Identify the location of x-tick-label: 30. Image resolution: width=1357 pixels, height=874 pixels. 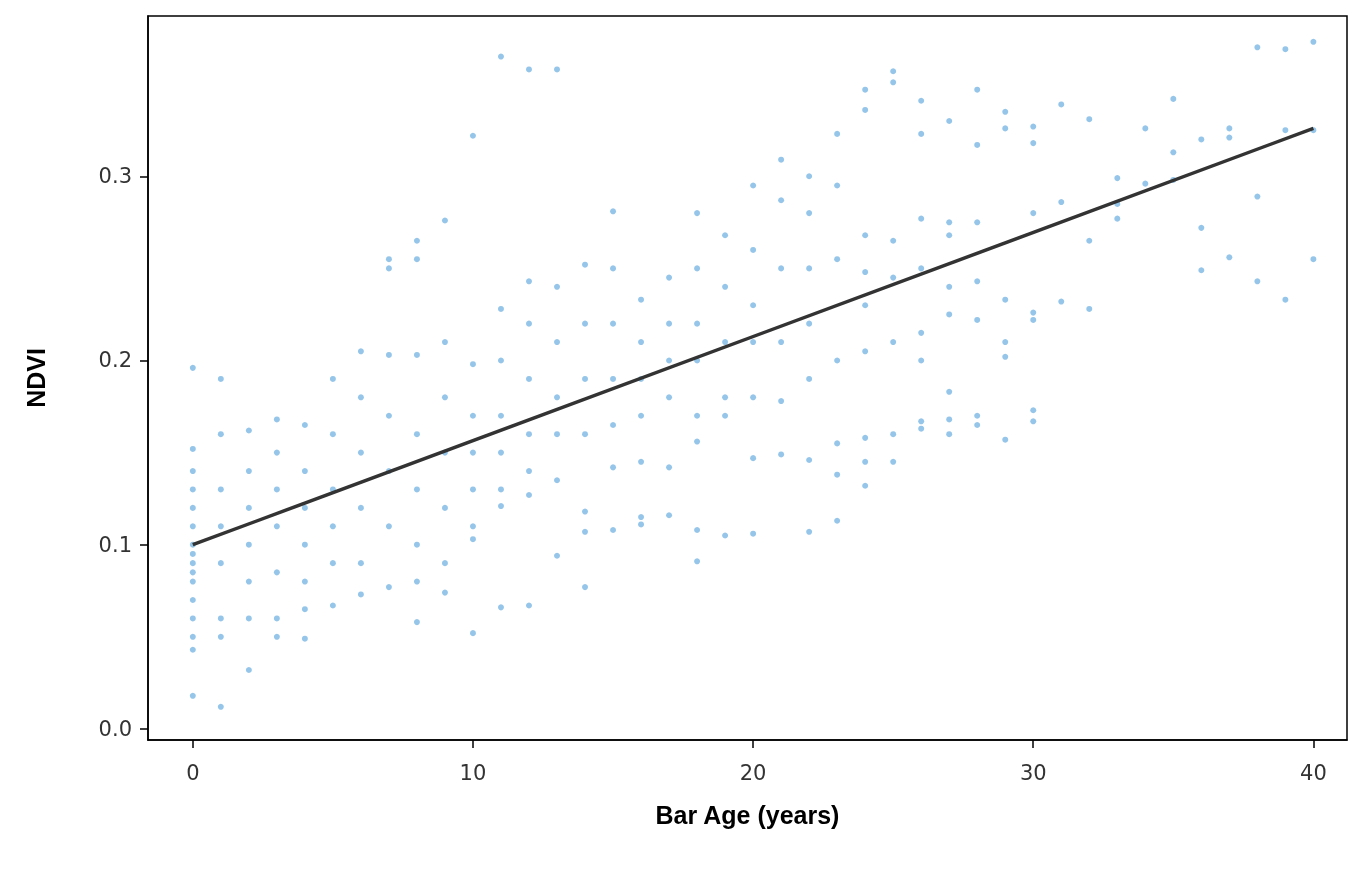
(1033, 772).